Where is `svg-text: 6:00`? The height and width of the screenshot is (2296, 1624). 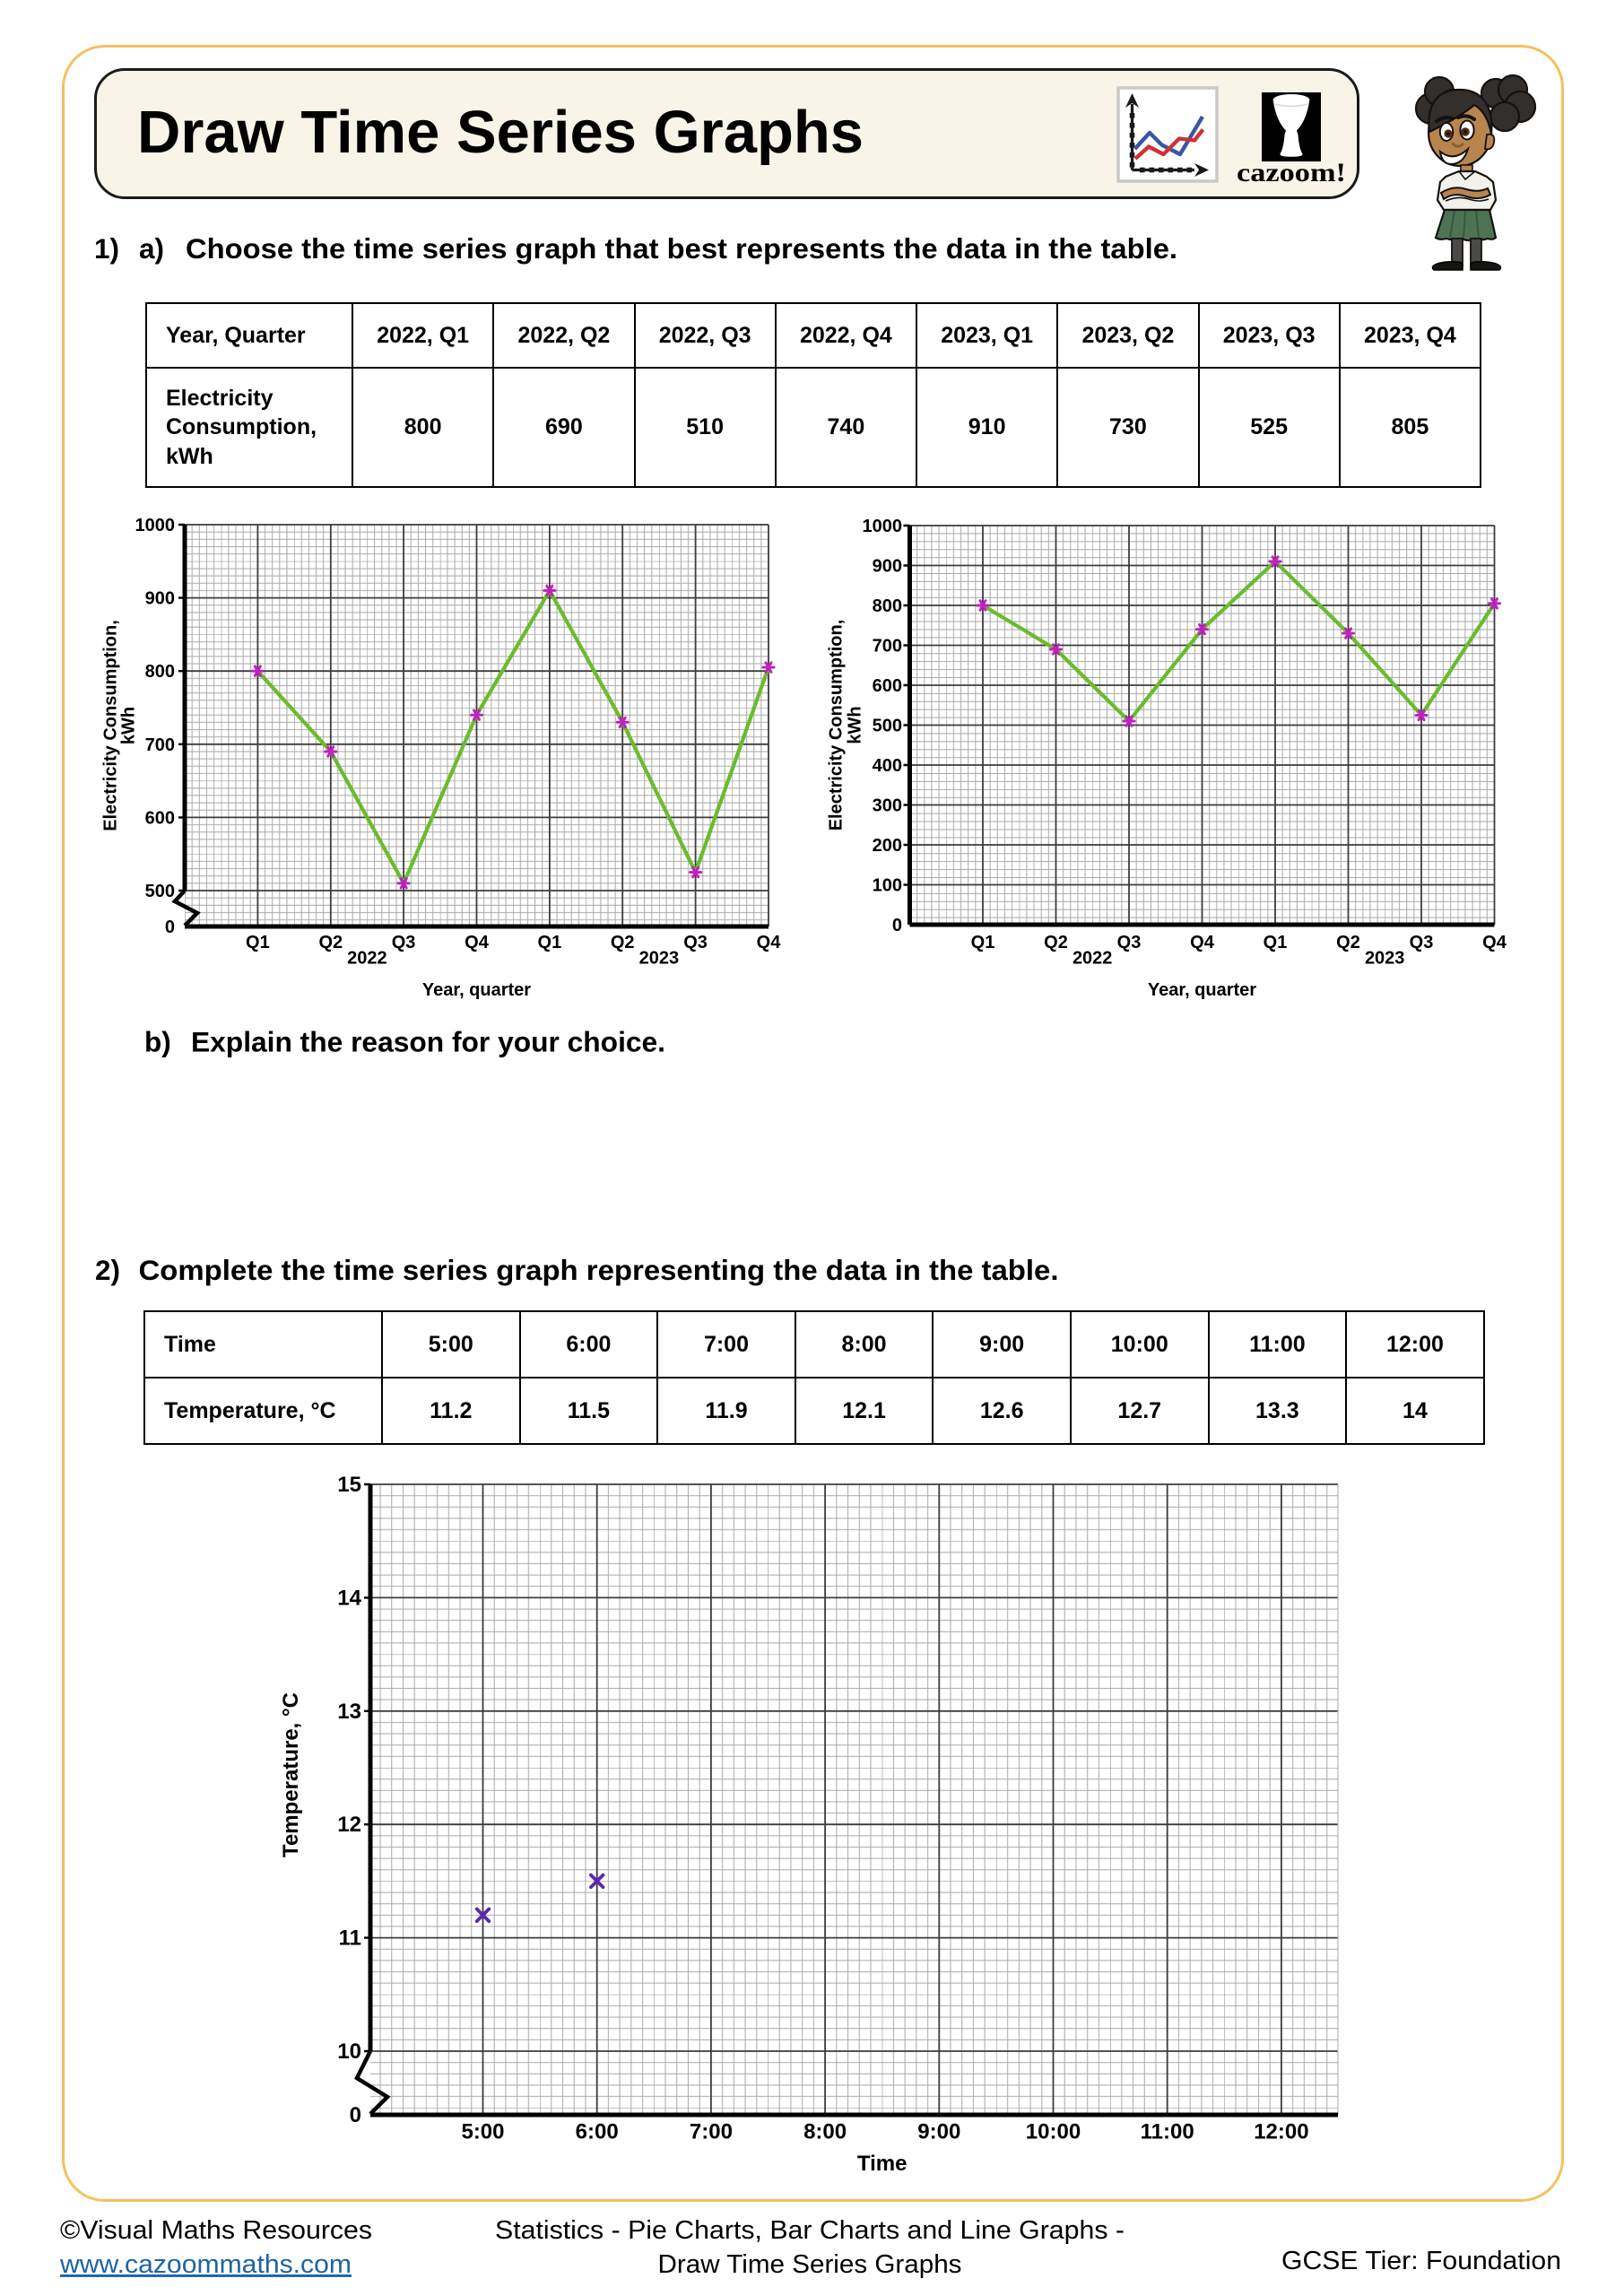 svg-text: 6:00 is located at coordinates (597, 2132).